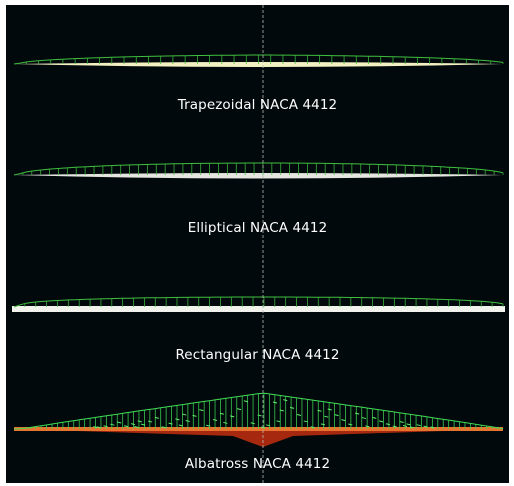  What do you see at coordinates (257, 464) in the screenshot?
I see `wing-label-albatross: Albatross NACA 4412` at bounding box center [257, 464].